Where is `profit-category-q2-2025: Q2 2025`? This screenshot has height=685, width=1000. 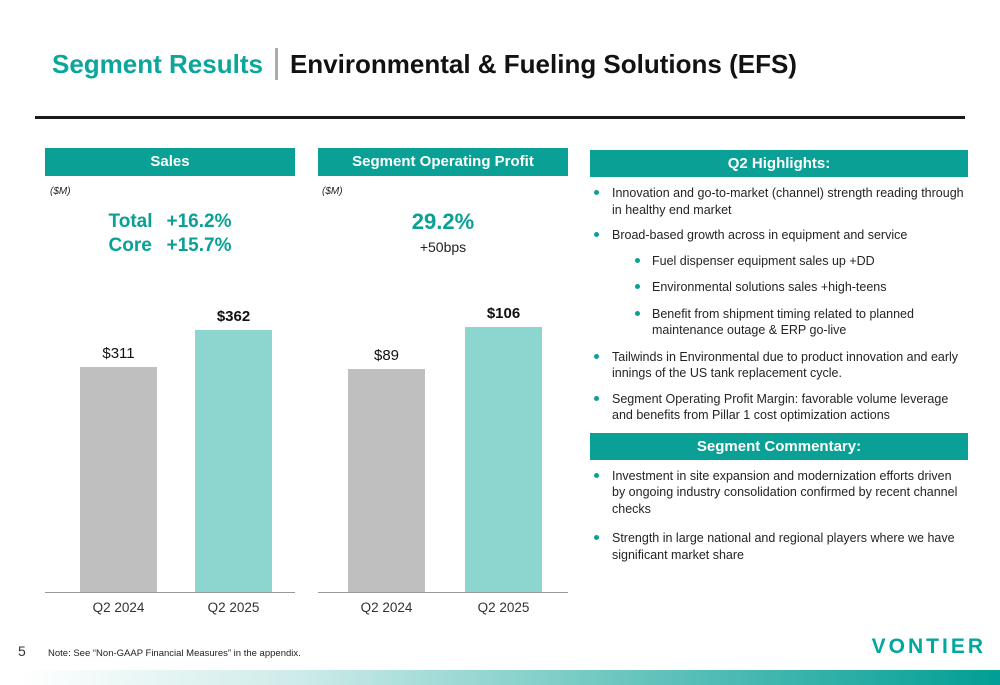 profit-category-q2-2025: Q2 2025 is located at coordinates (503, 607).